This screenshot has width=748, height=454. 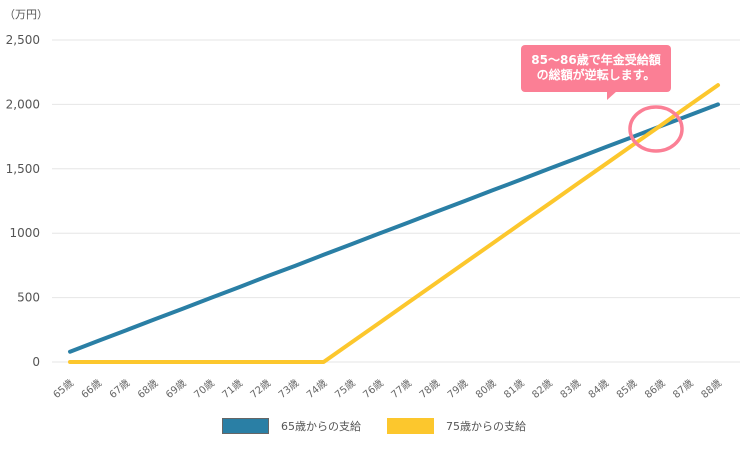 What do you see at coordinates (316, 389) in the screenshot?
I see `x-tick-label: 74歳` at bounding box center [316, 389].